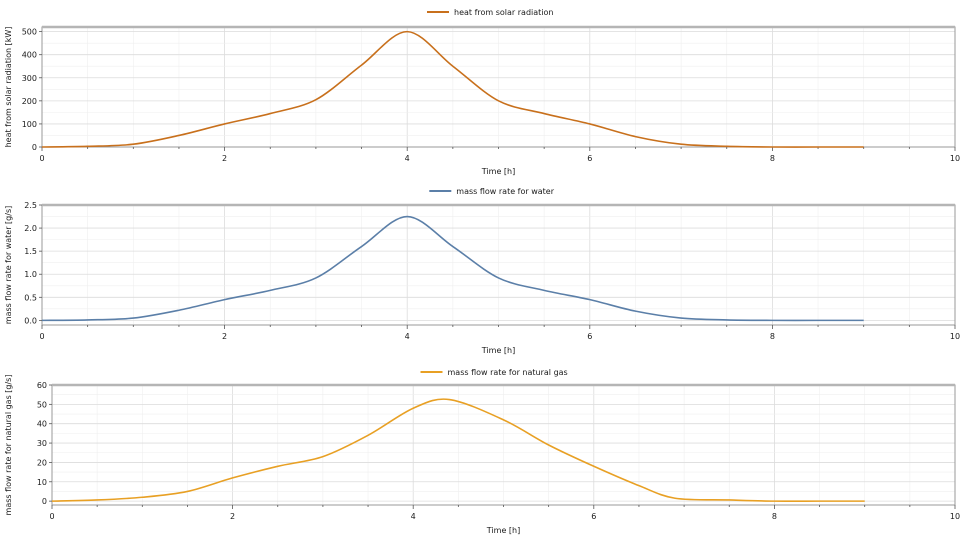 Image resolution: width=960 pixels, height=540 pixels. Describe the element at coordinates (30, 297) in the screenshot. I see `y-tick-label: 0.5` at that location.